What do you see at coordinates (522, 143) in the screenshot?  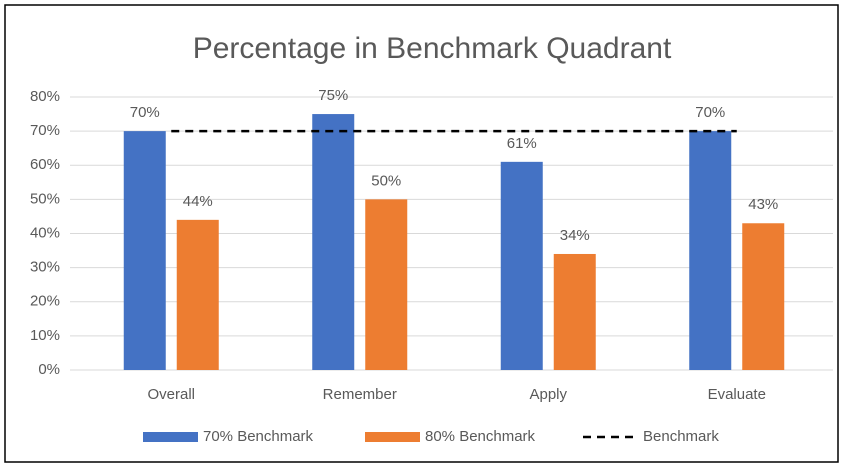 I see `data-label: 61%` at bounding box center [522, 143].